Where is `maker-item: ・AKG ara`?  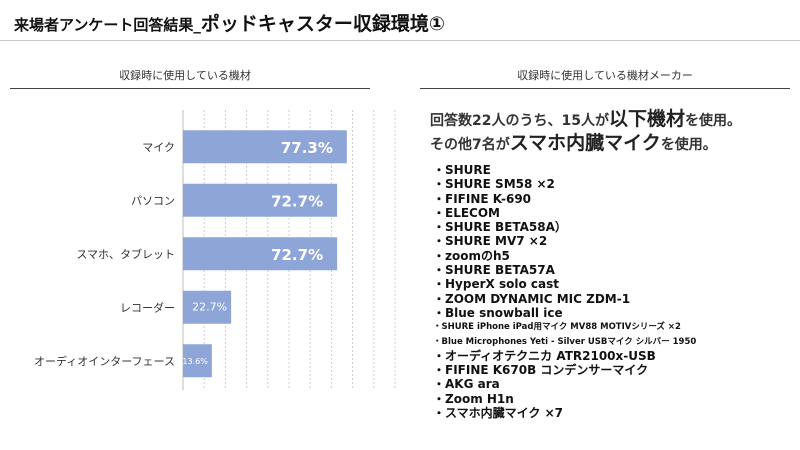 maker-item: ・AKG ara is located at coordinates (466, 384).